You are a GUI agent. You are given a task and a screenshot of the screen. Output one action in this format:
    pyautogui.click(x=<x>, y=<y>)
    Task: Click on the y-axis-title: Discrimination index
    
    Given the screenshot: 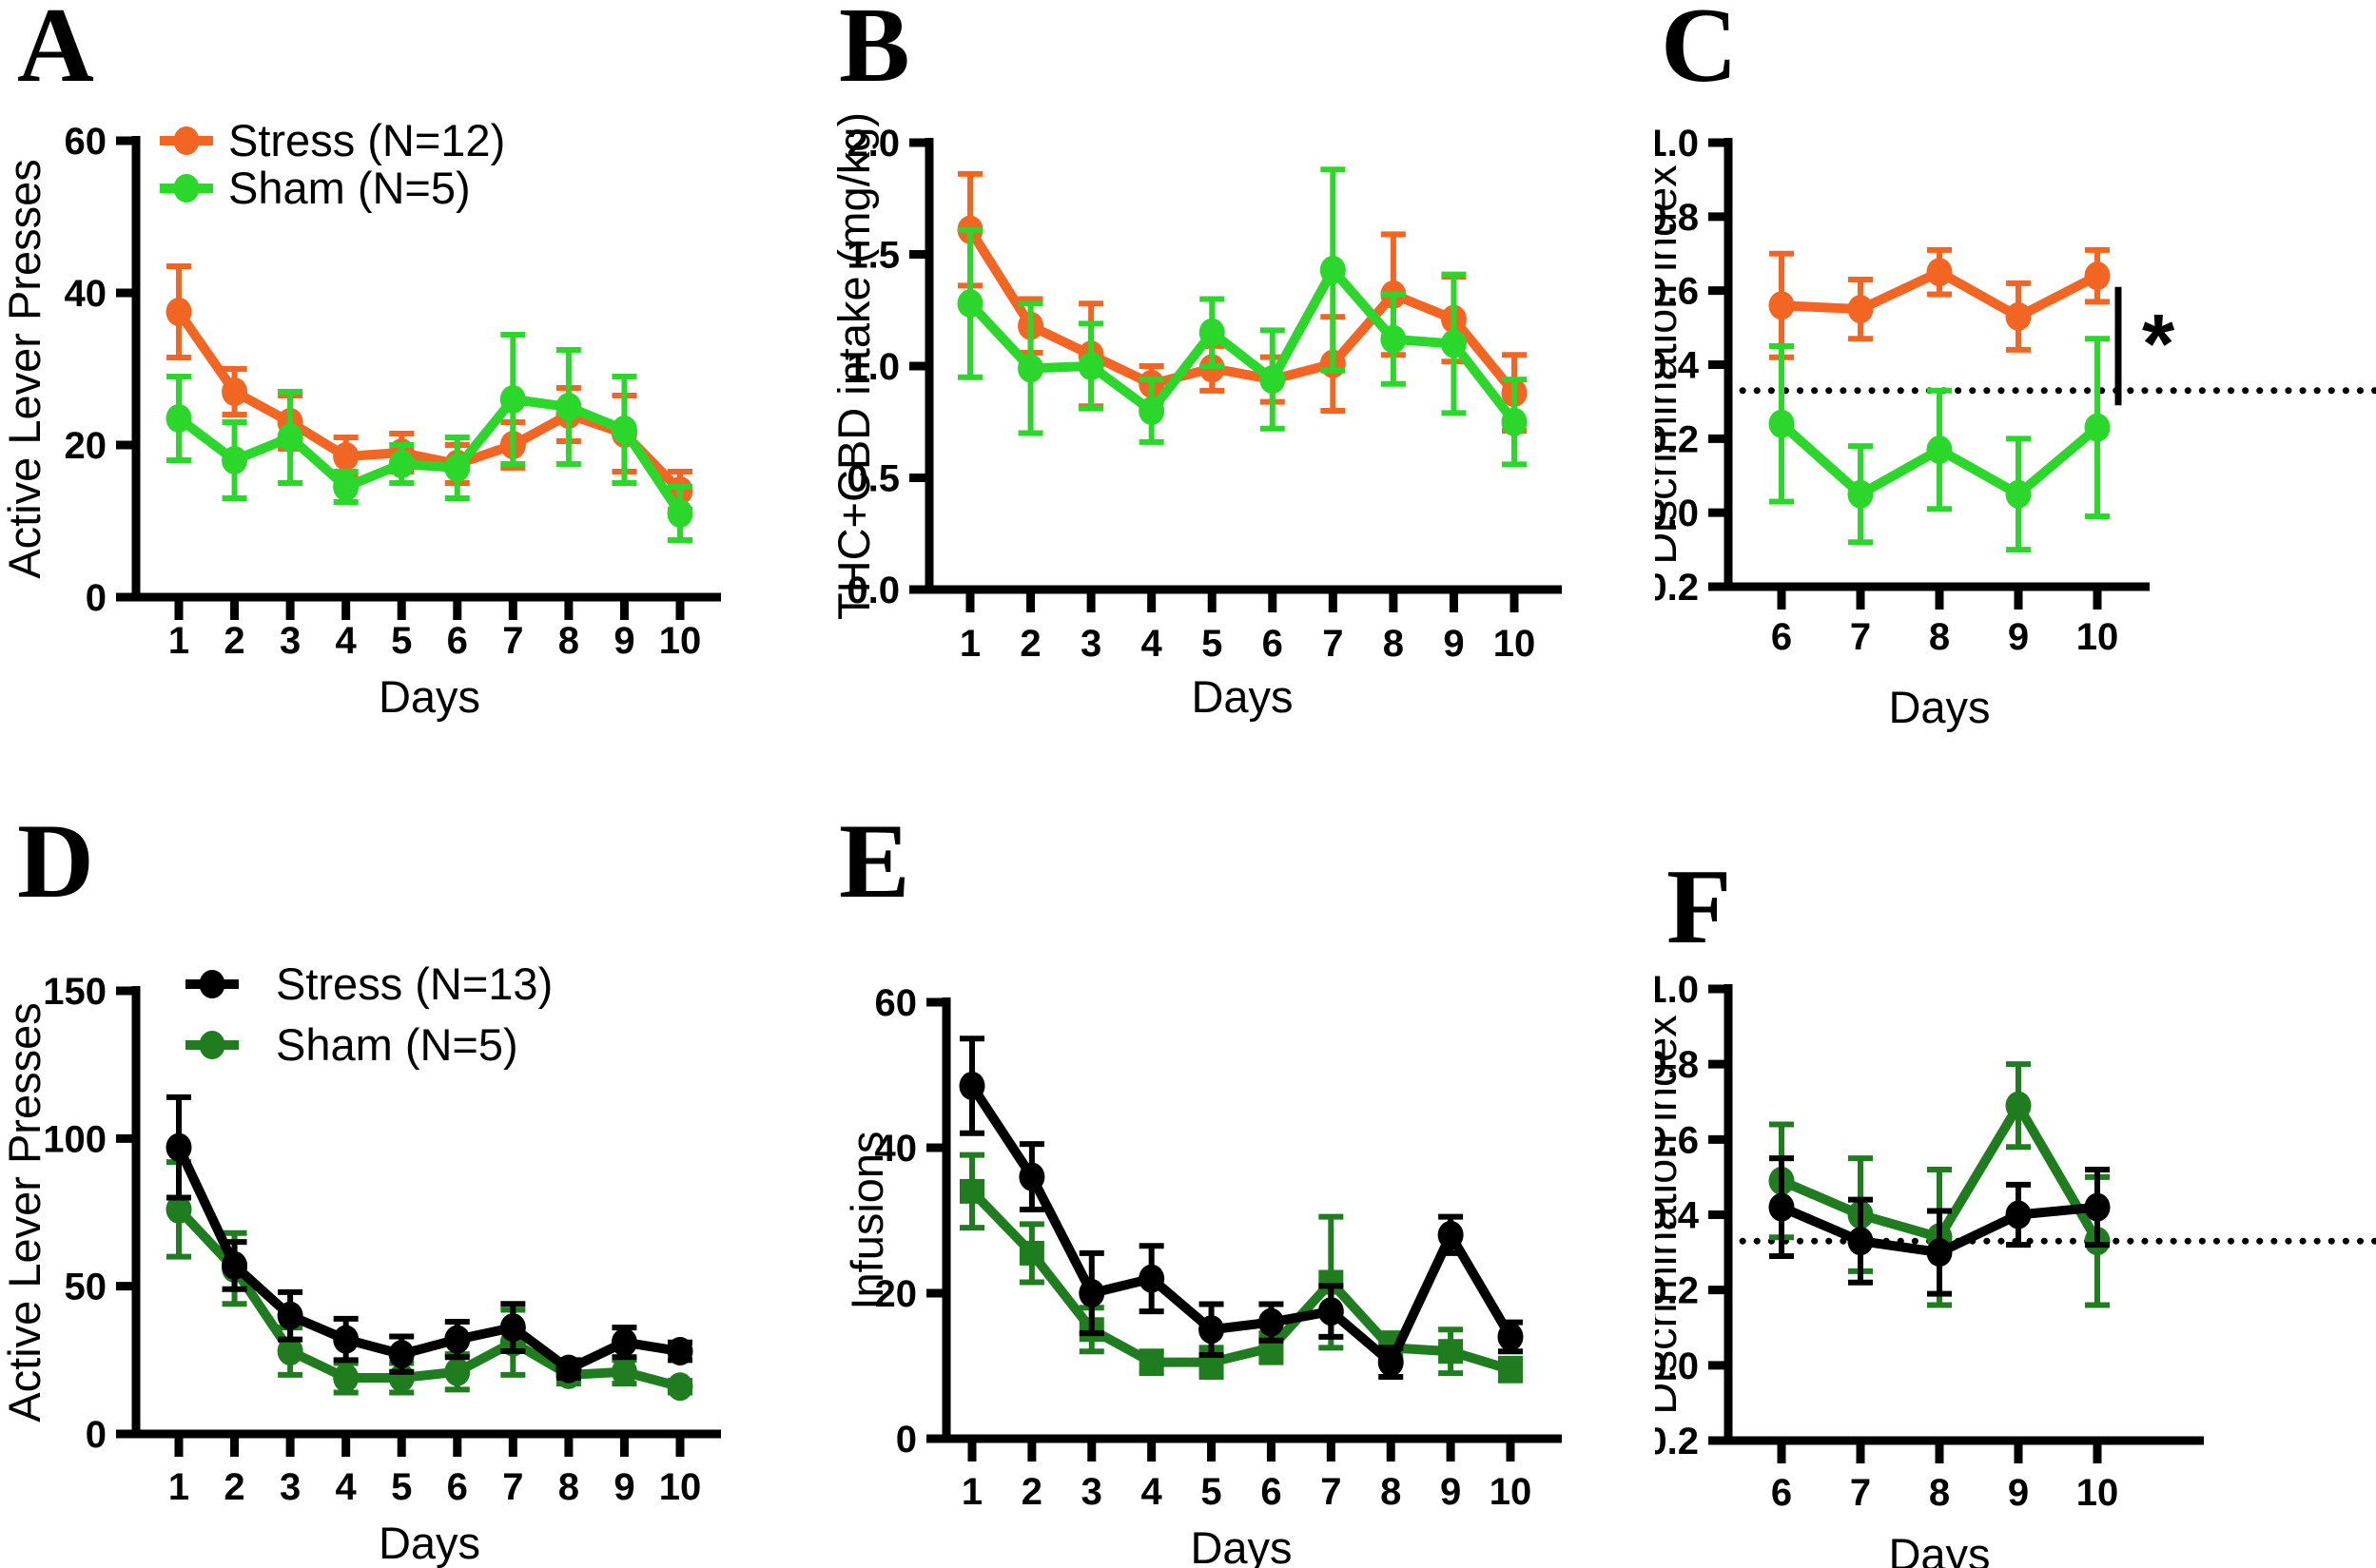 What is the action you would take?
    pyautogui.click(x=1670, y=1215)
    